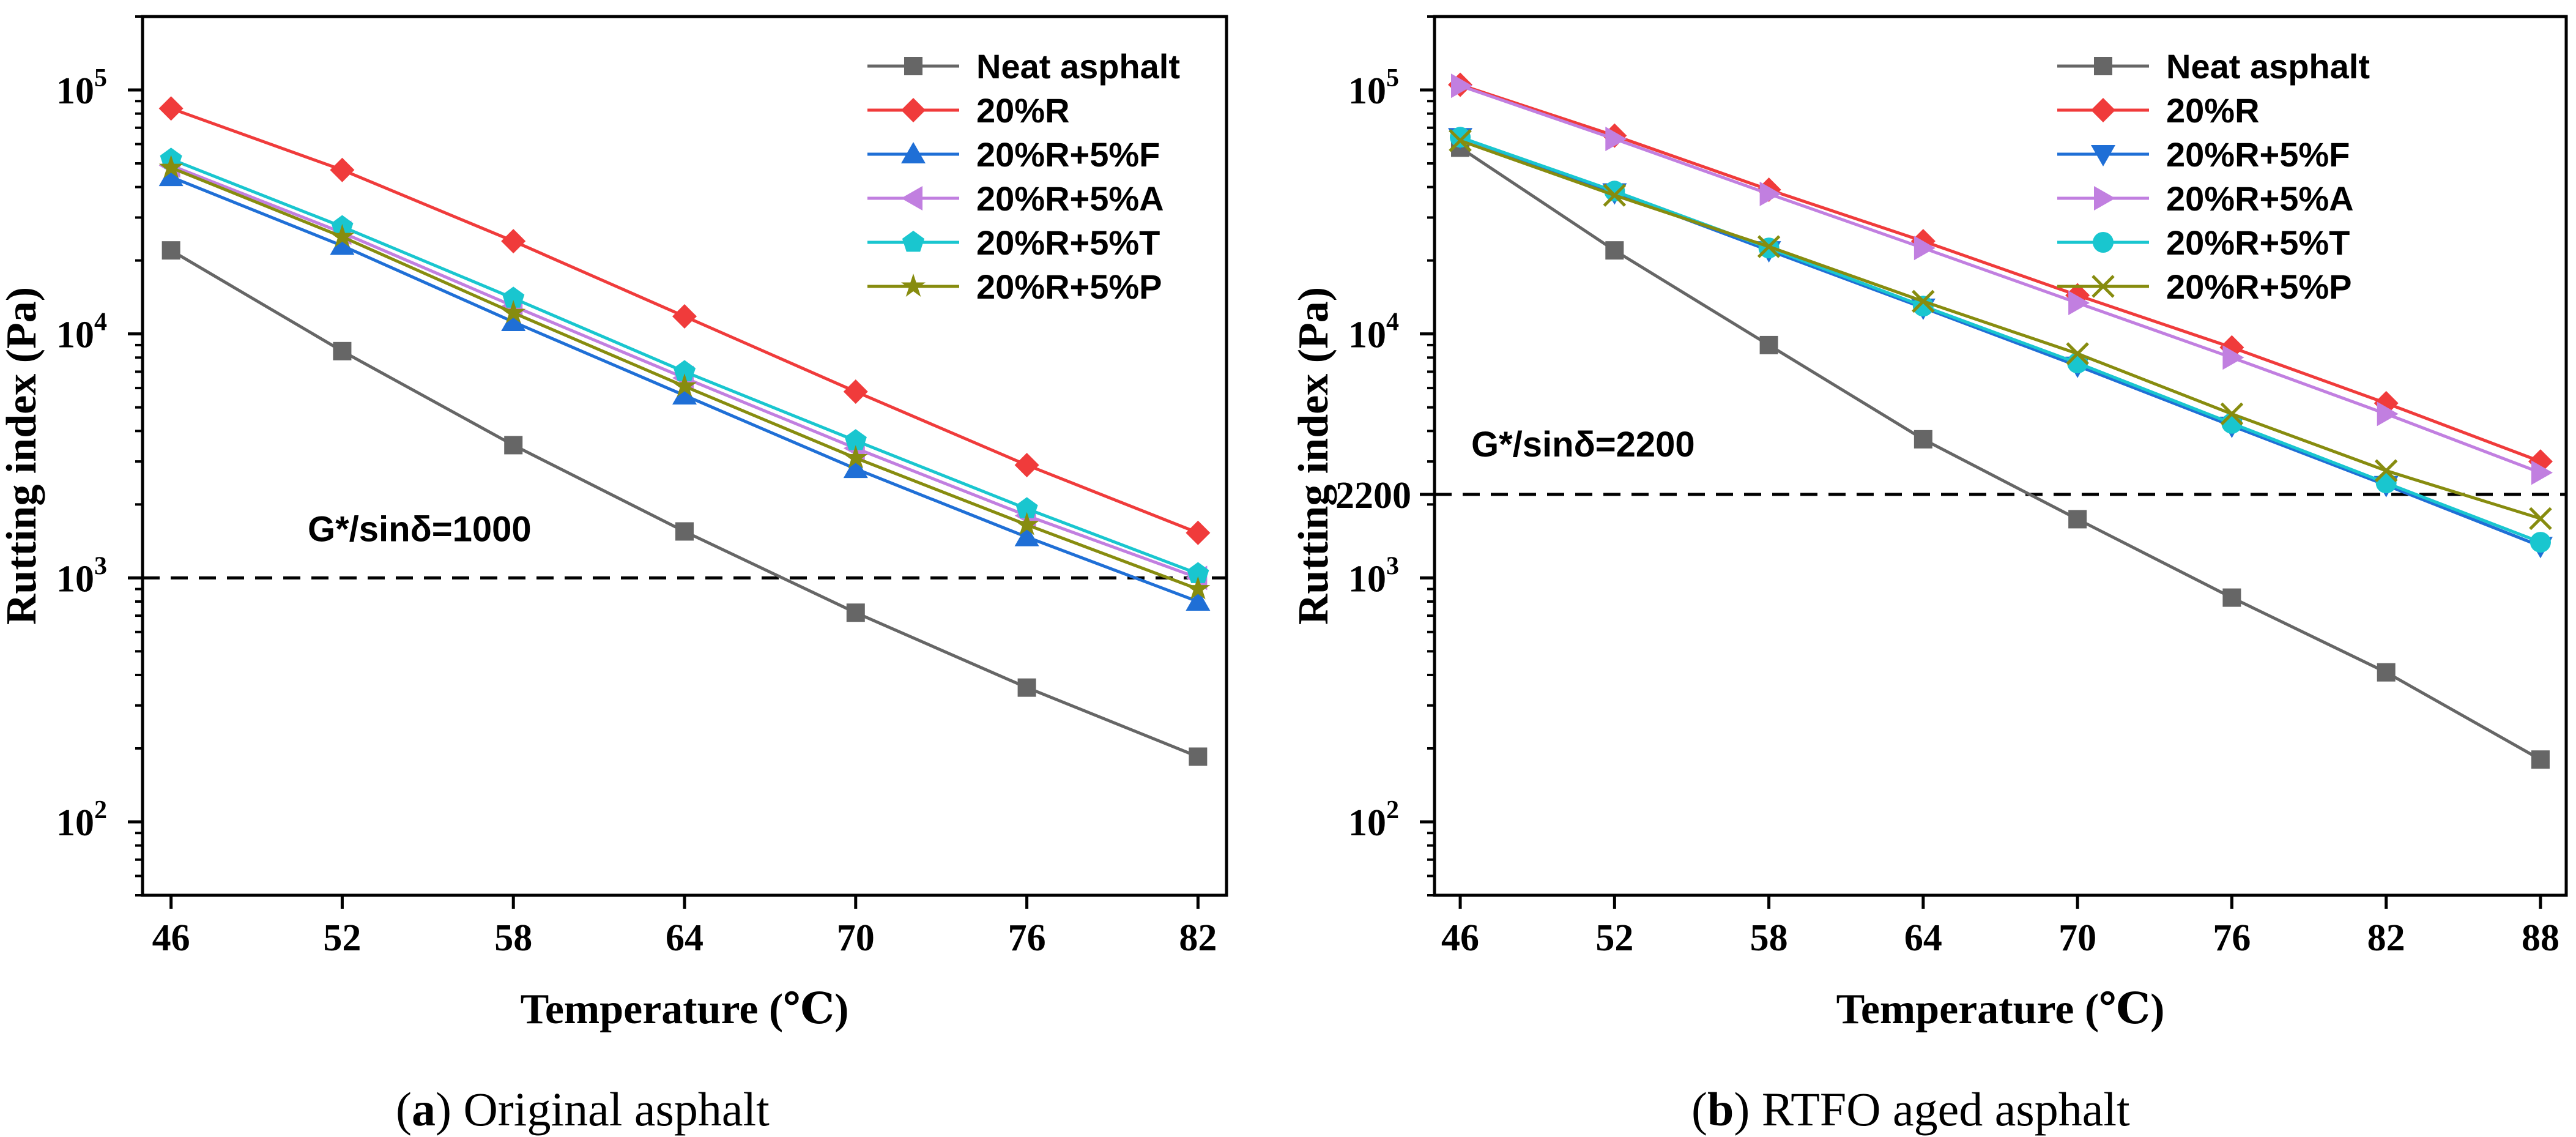 Image resolution: width=2576 pixels, height=1137 pixels. I want to click on y-tick-label: 10⁴, so click(1373, 332).